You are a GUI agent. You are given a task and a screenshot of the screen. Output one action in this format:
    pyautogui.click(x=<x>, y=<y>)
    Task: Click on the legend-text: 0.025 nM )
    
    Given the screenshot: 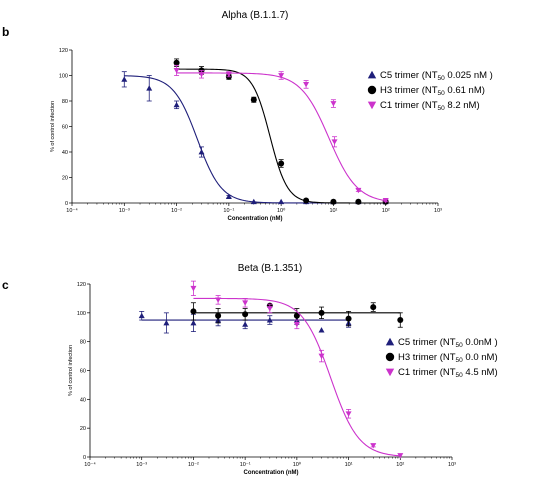 What is the action you would take?
    pyautogui.click(x=469, y=75)
    